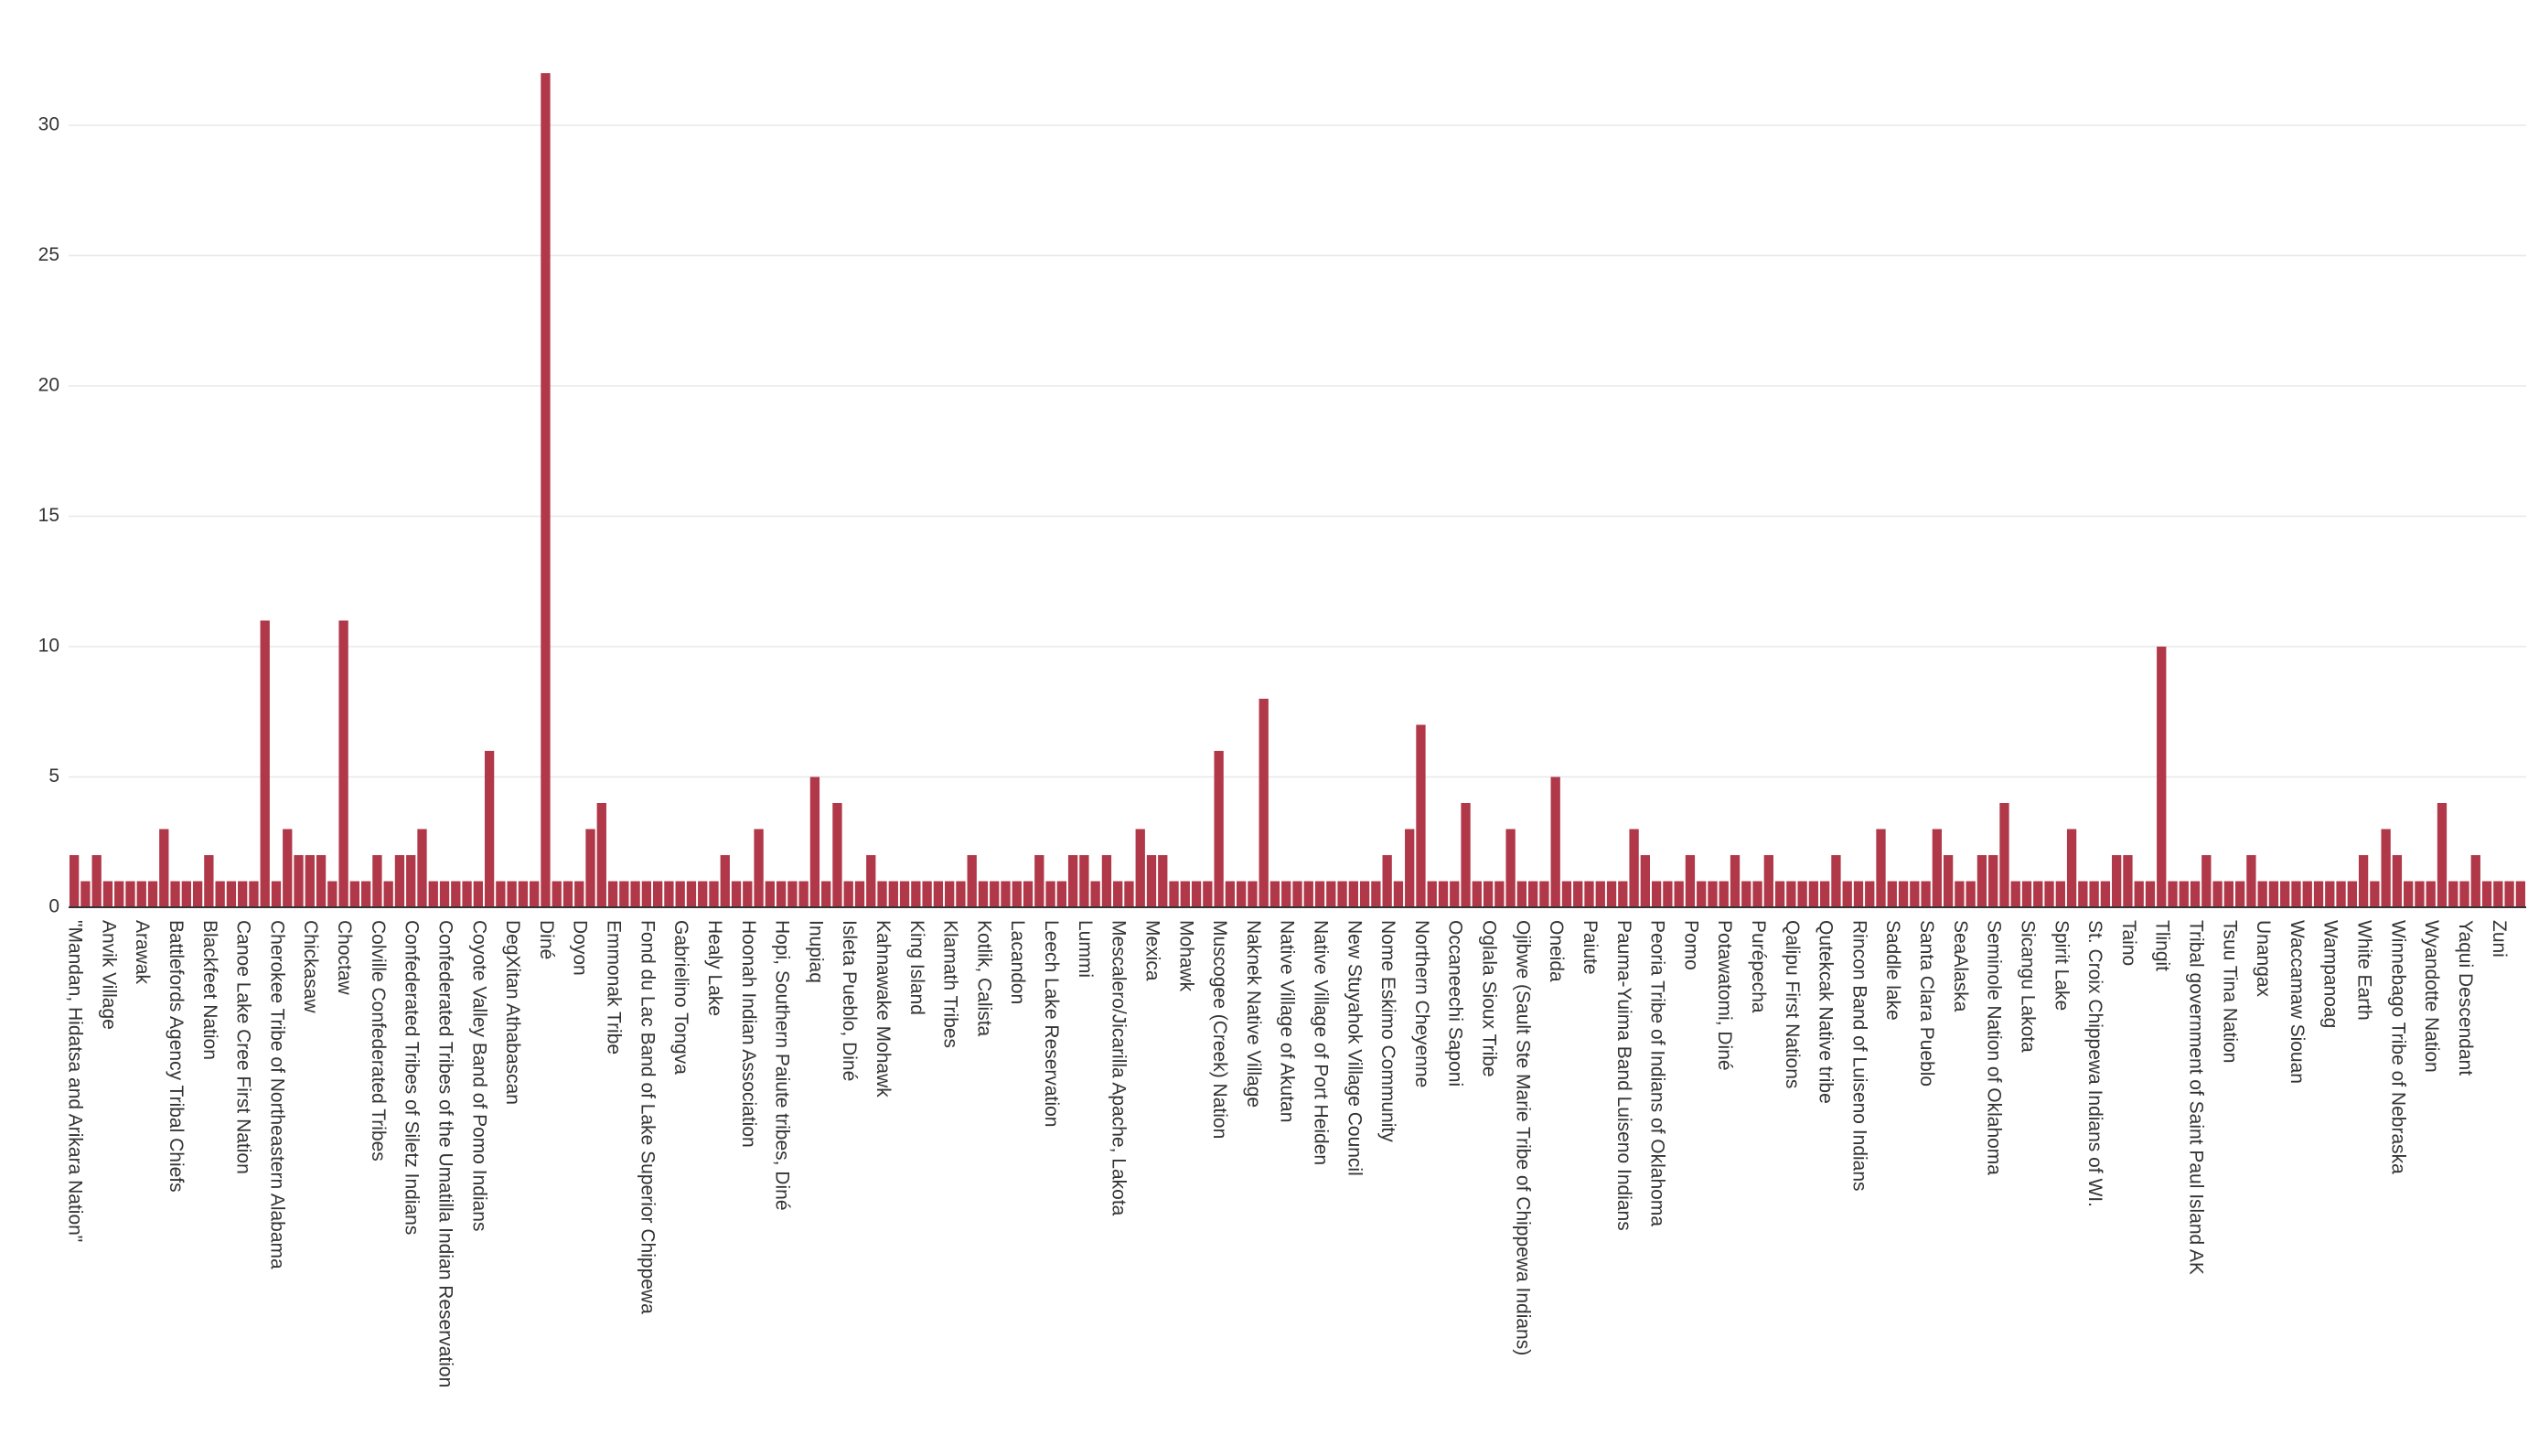  What do you see at coordinates (1287, 1021) in the screenshot?
I see `x-tick-label: Native Village of Akutan` at bounding box center [1287, 1021].